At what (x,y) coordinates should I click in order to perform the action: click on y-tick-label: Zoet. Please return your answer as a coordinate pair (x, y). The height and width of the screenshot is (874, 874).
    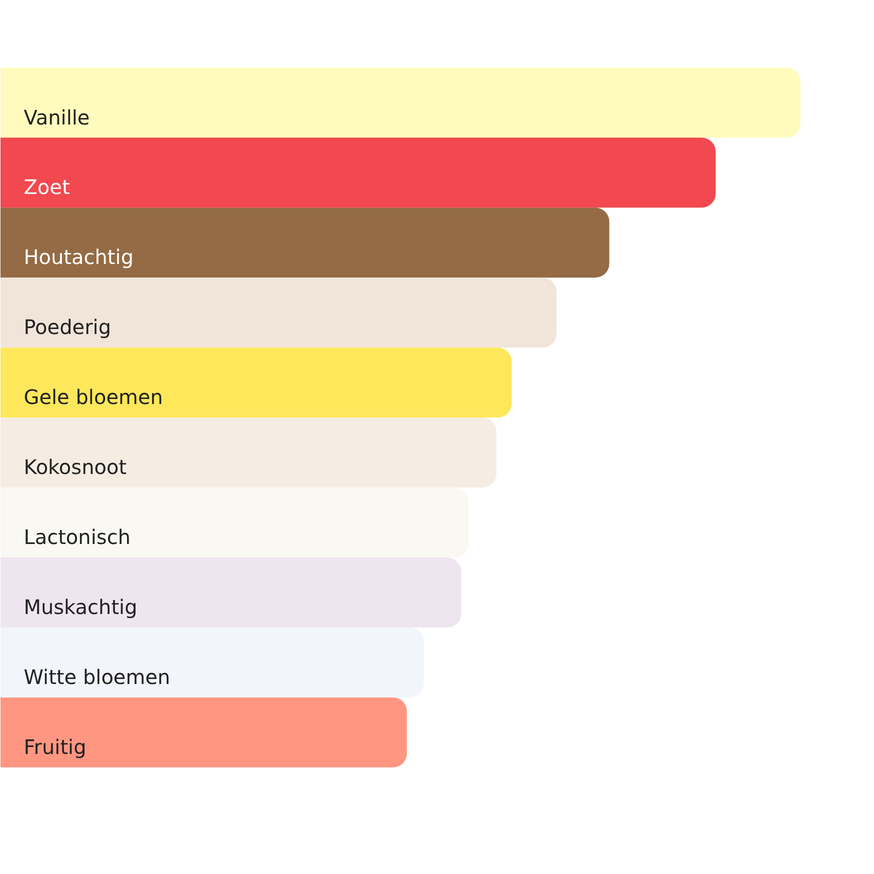
    Looking at the image, I should click on (47, 187).